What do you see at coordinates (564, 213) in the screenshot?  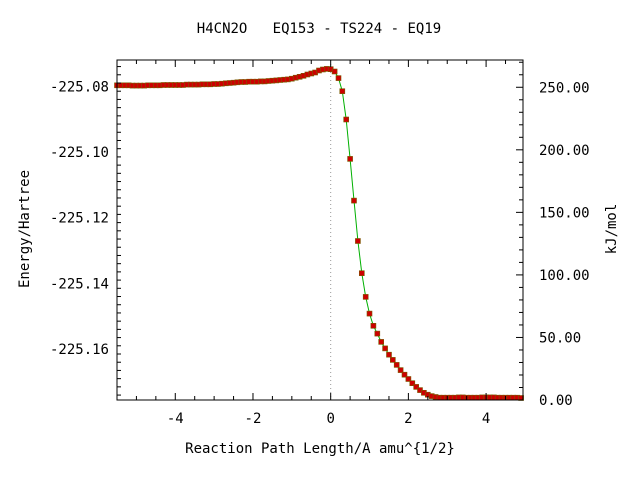 I see `y2-tick-label: 150.00` at bounding box center [564, 213].